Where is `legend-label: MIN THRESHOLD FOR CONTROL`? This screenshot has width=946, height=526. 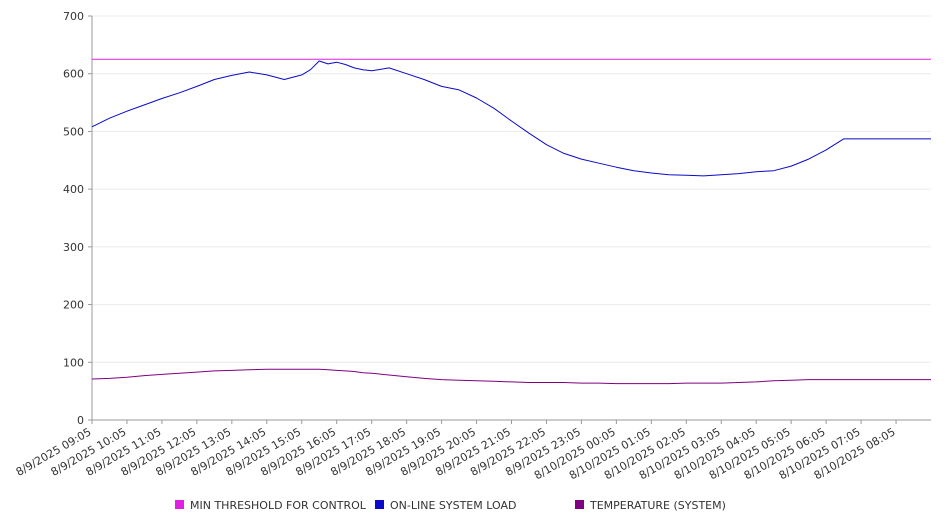
legend-label: MIN THRESHOLD FOR CONTROL is located at coordinates (278, 505).